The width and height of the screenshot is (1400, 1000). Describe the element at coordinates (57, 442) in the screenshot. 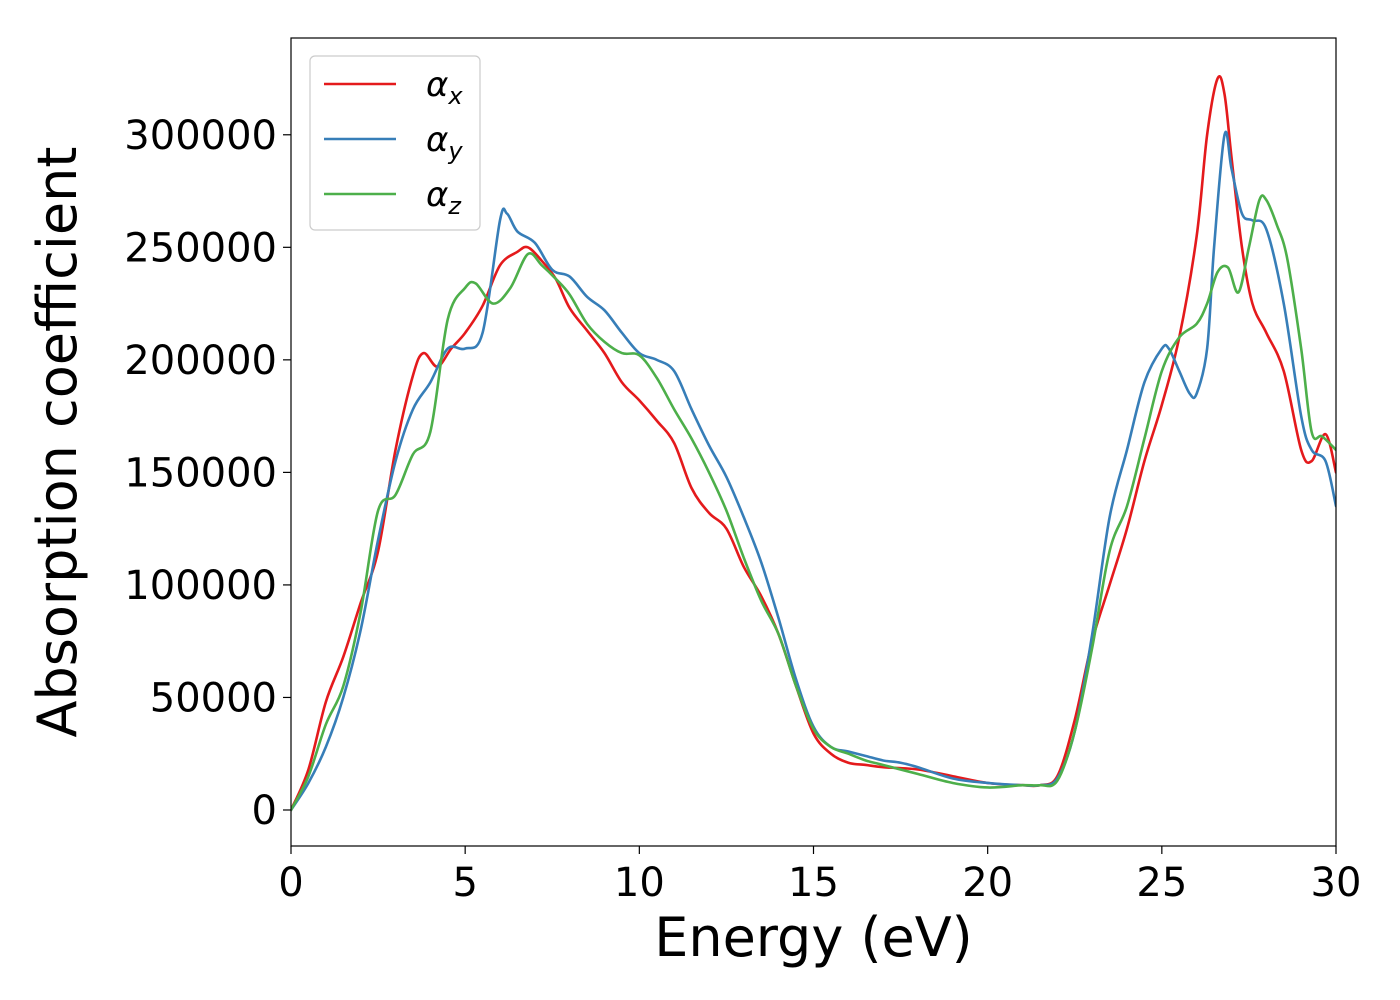

I see `y-axis-label: Absorption coefficient` at that location.